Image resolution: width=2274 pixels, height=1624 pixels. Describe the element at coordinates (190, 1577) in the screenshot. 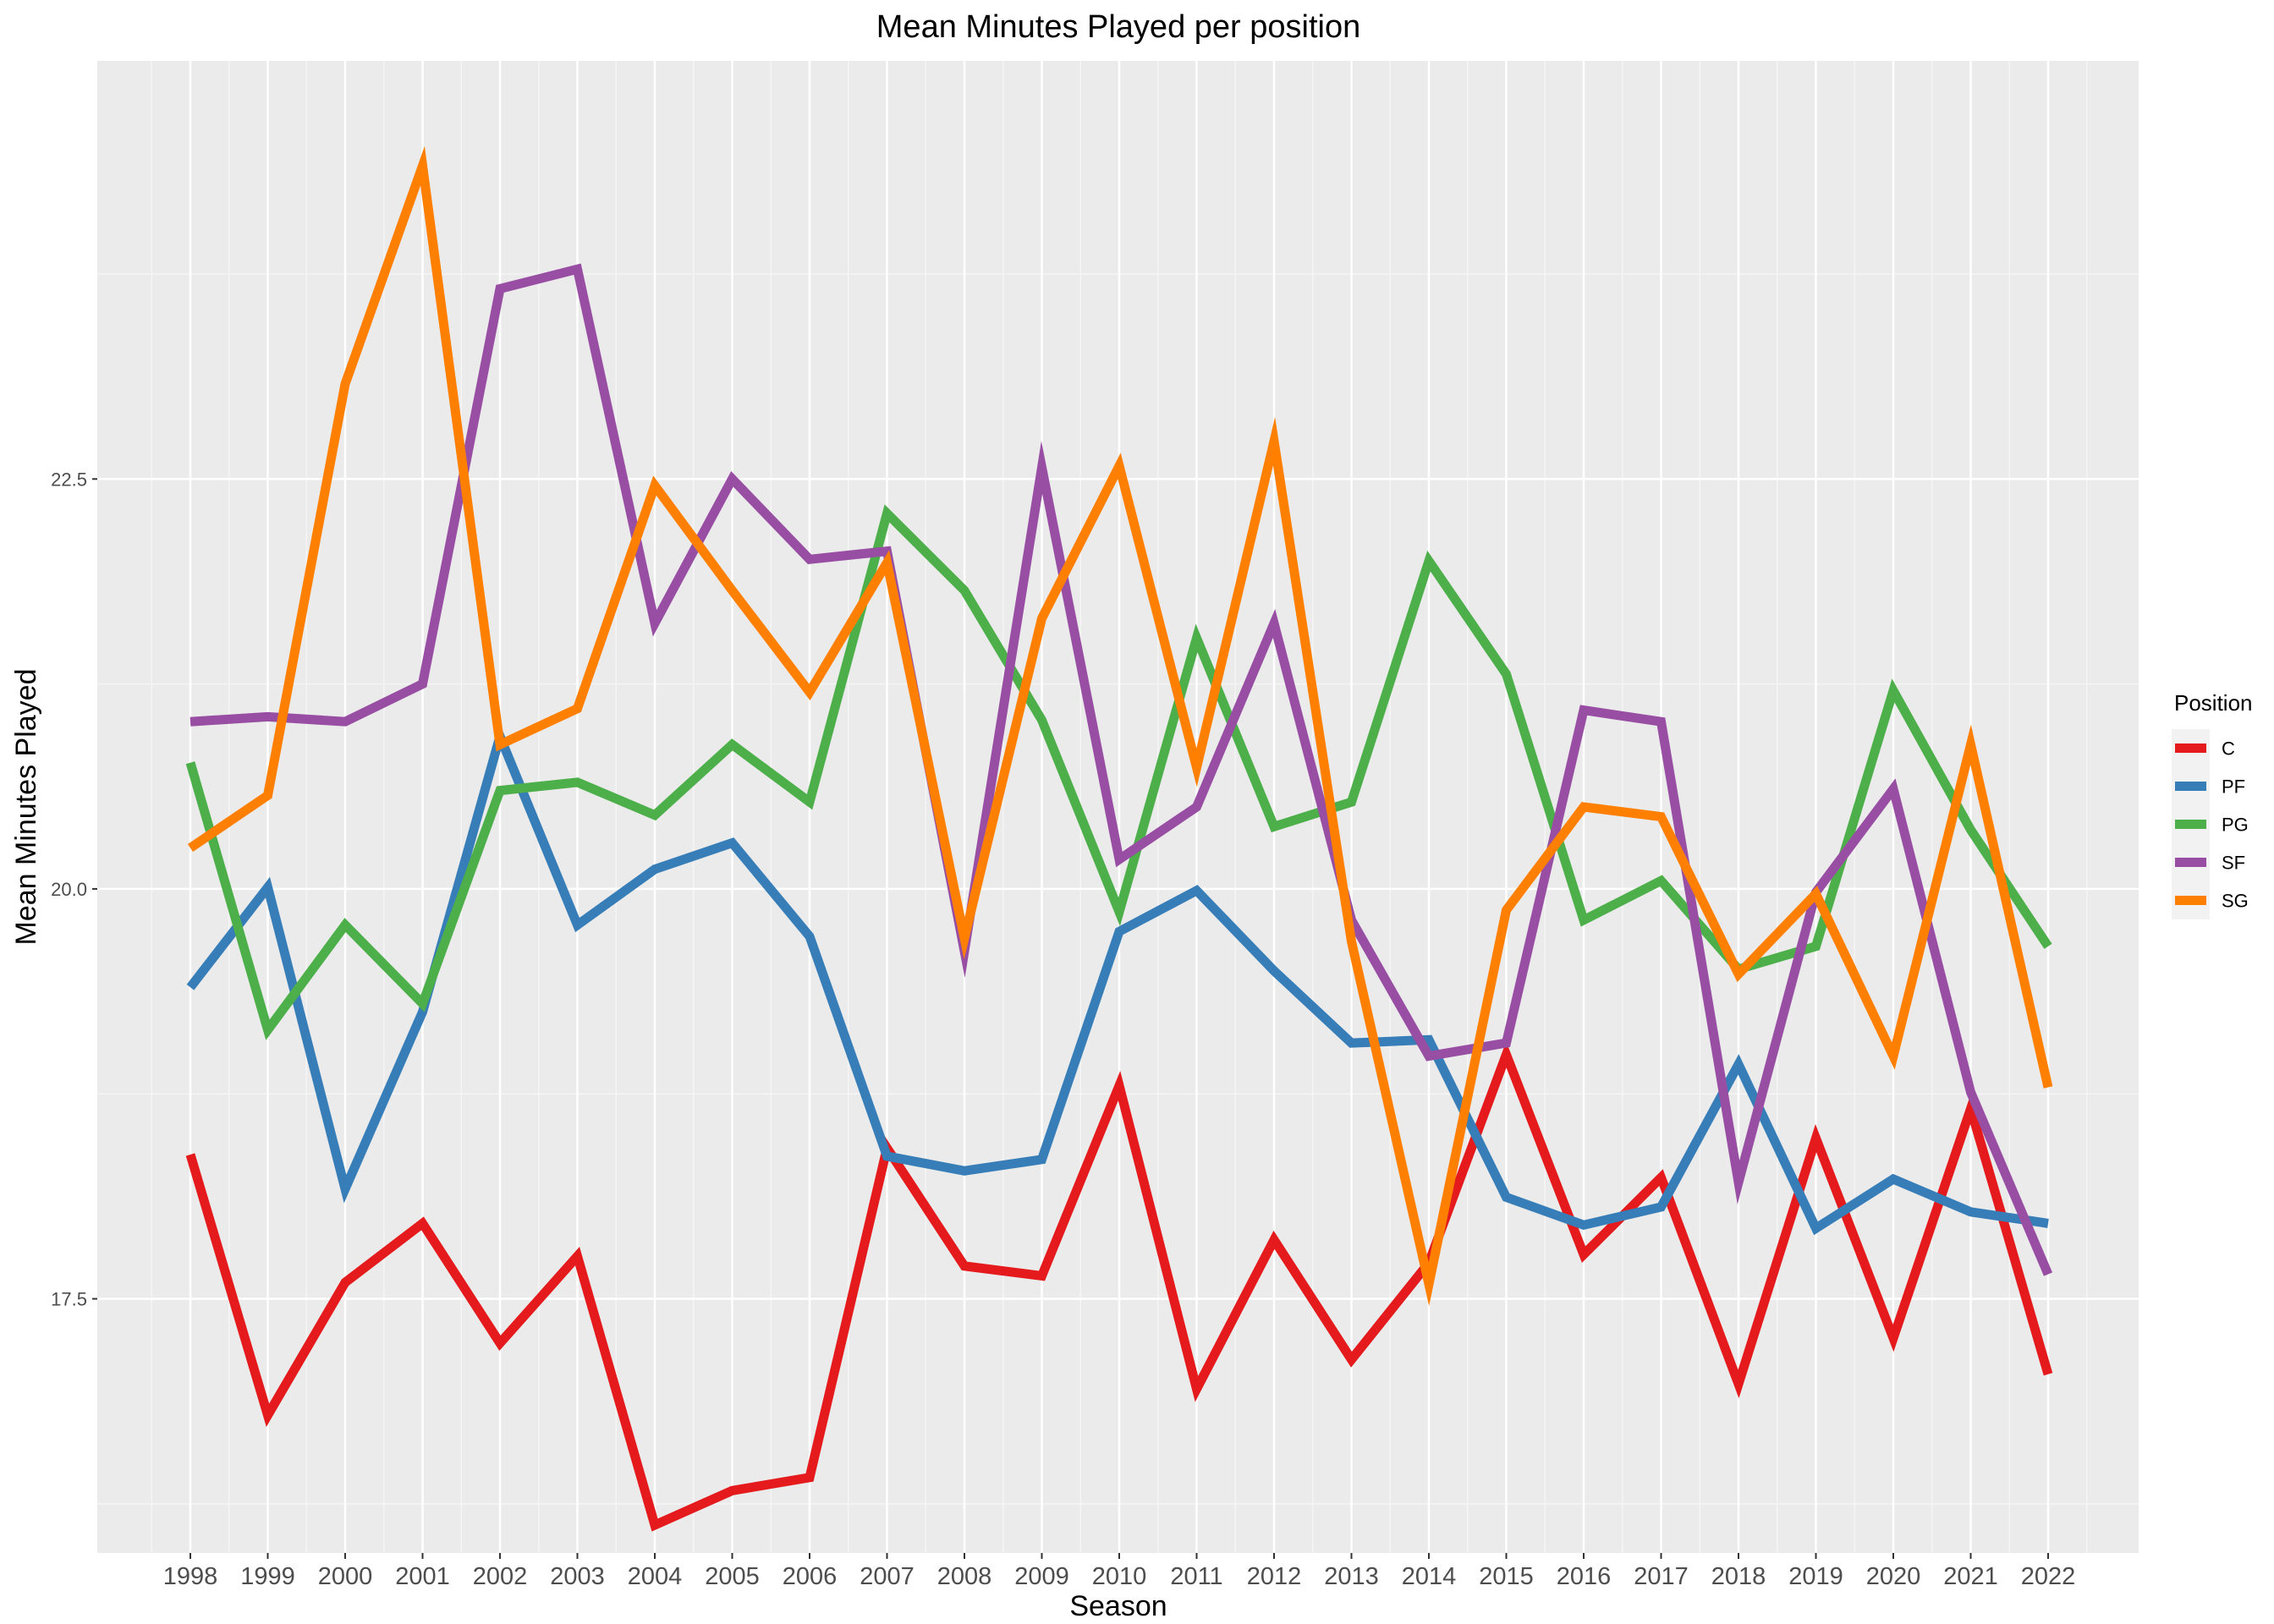

I see `x-tick-label: 1998` at that location.